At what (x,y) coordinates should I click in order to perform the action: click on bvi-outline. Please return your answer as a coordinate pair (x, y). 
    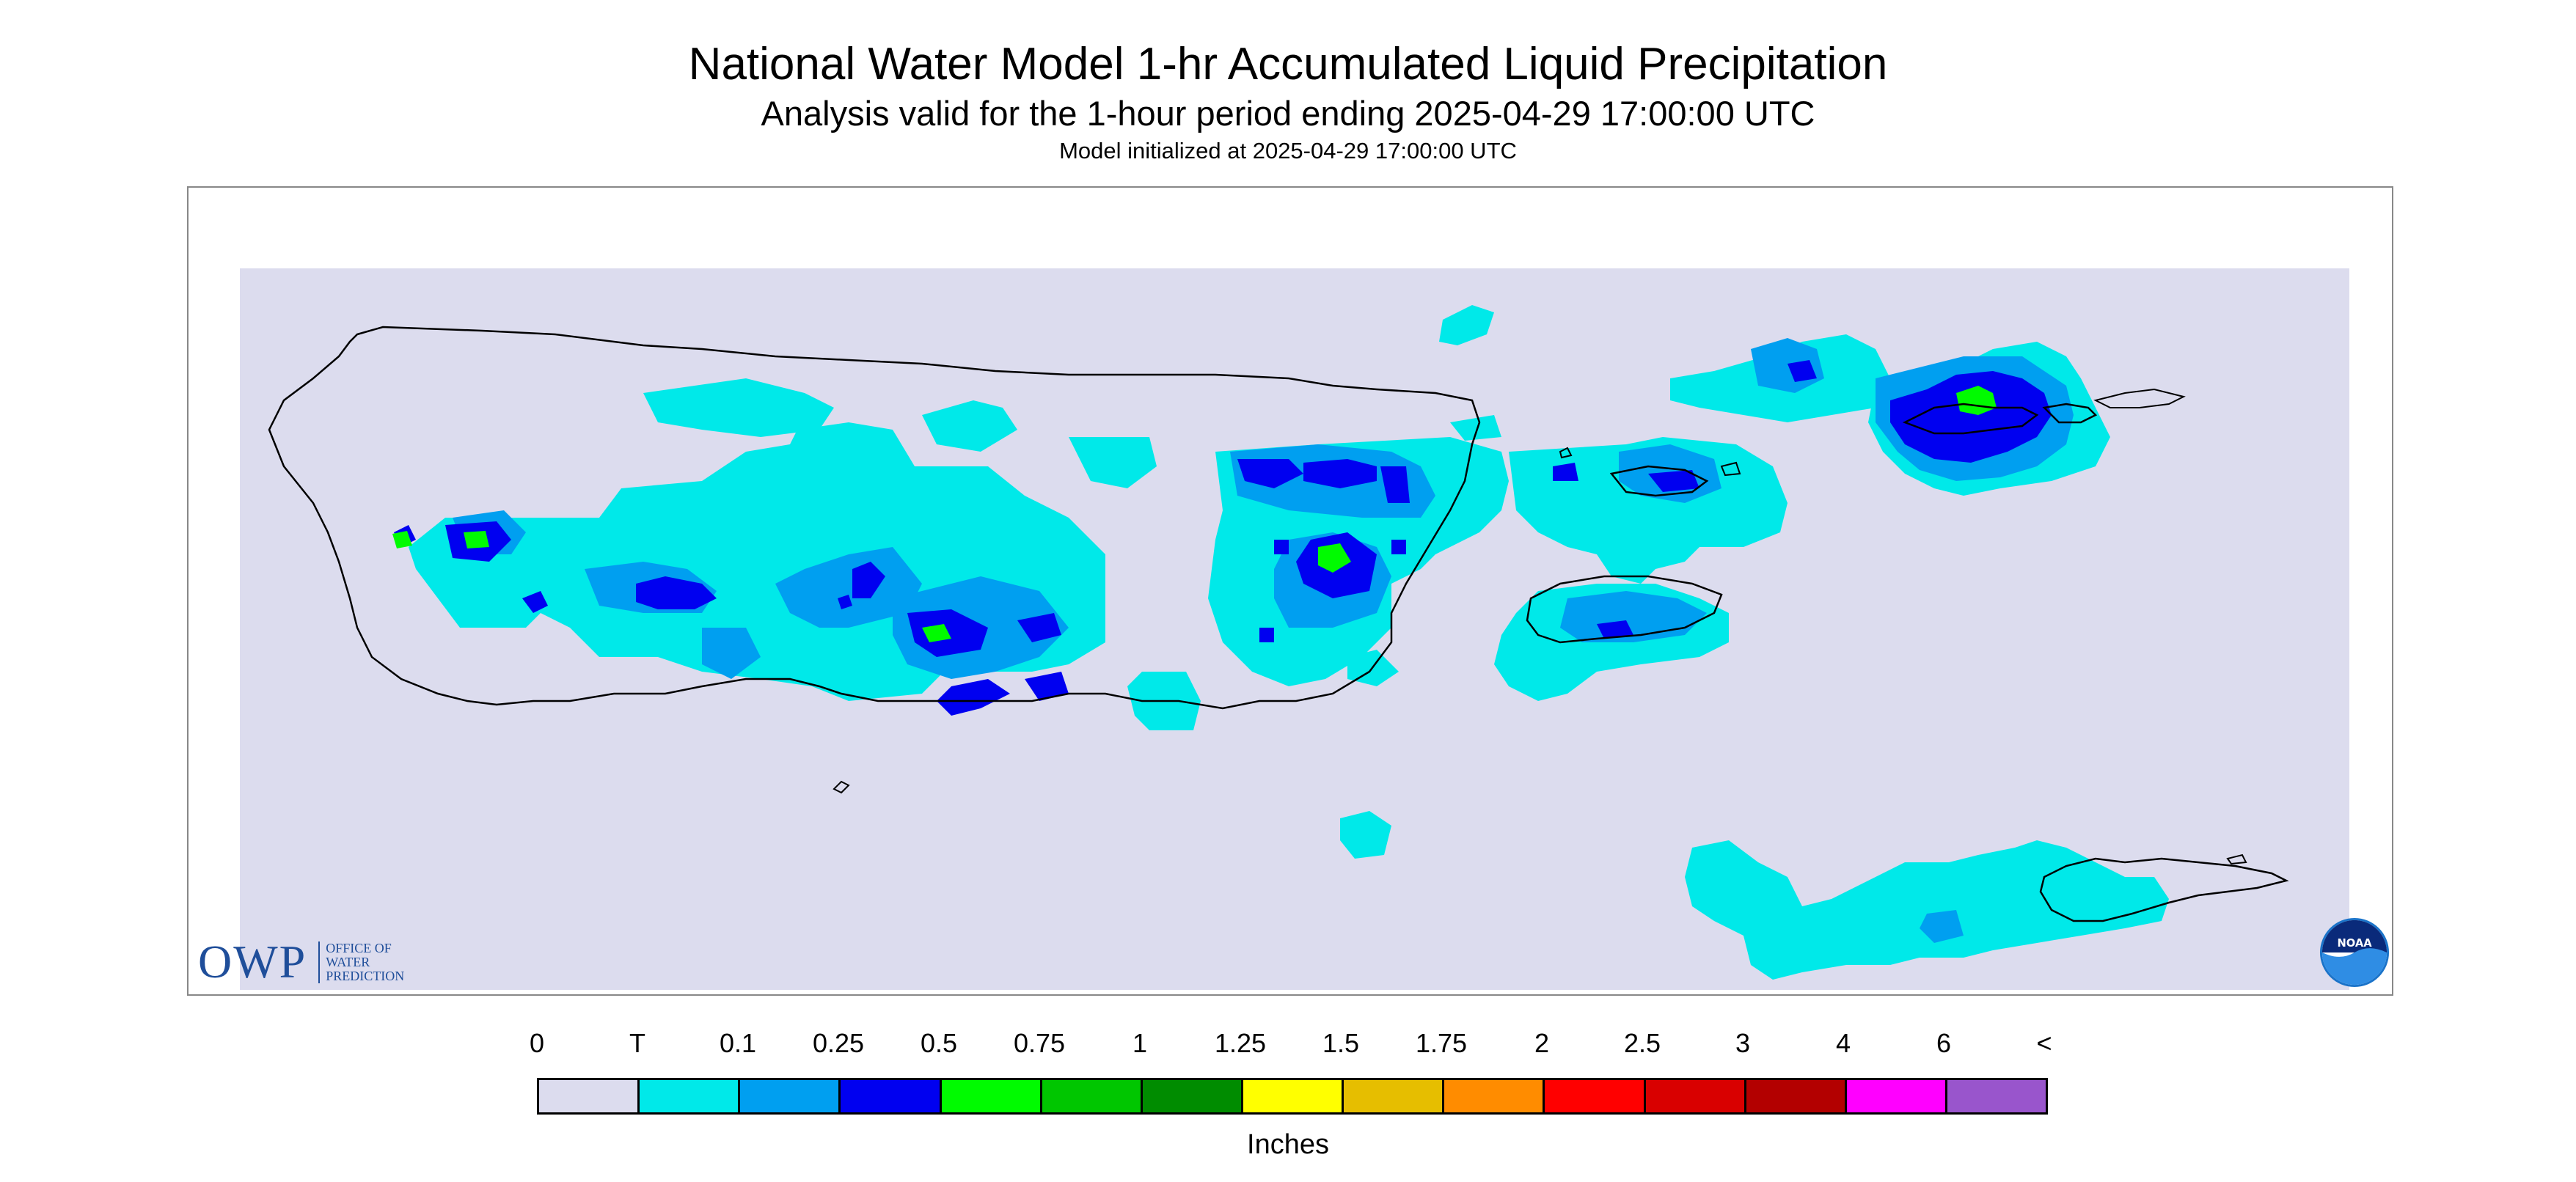
    Looking at the image, I should click on (2139, 398).